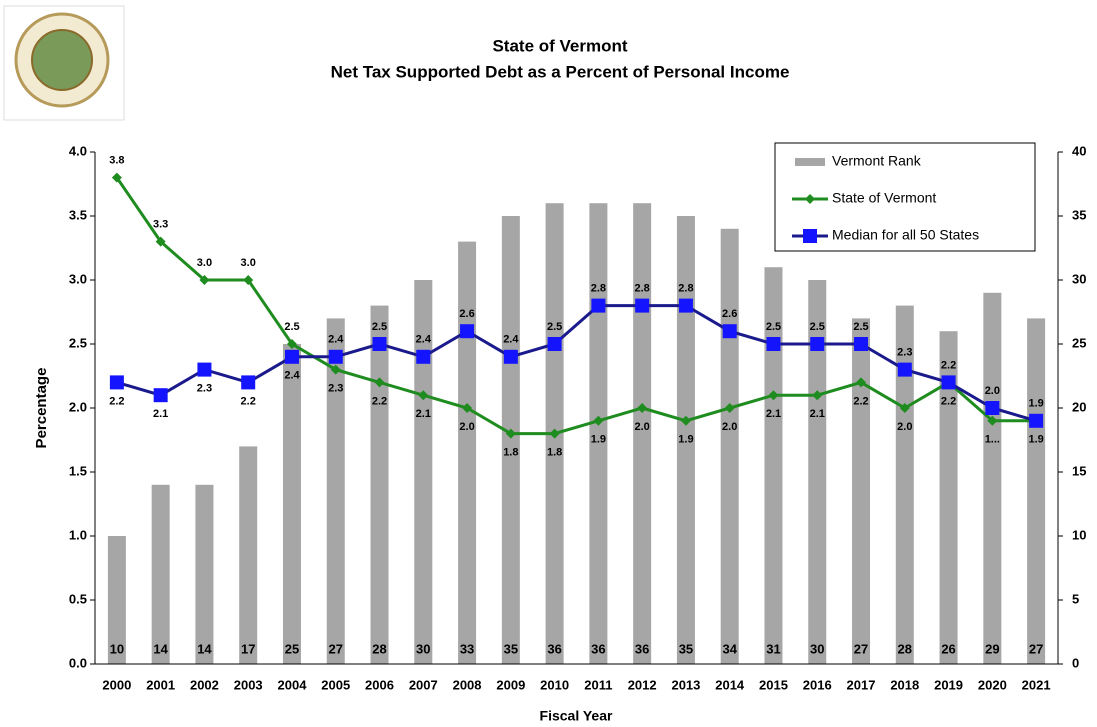 This screenshot has width=1097, height=727. I want to click on bar-label: 14, so click(204, 648).